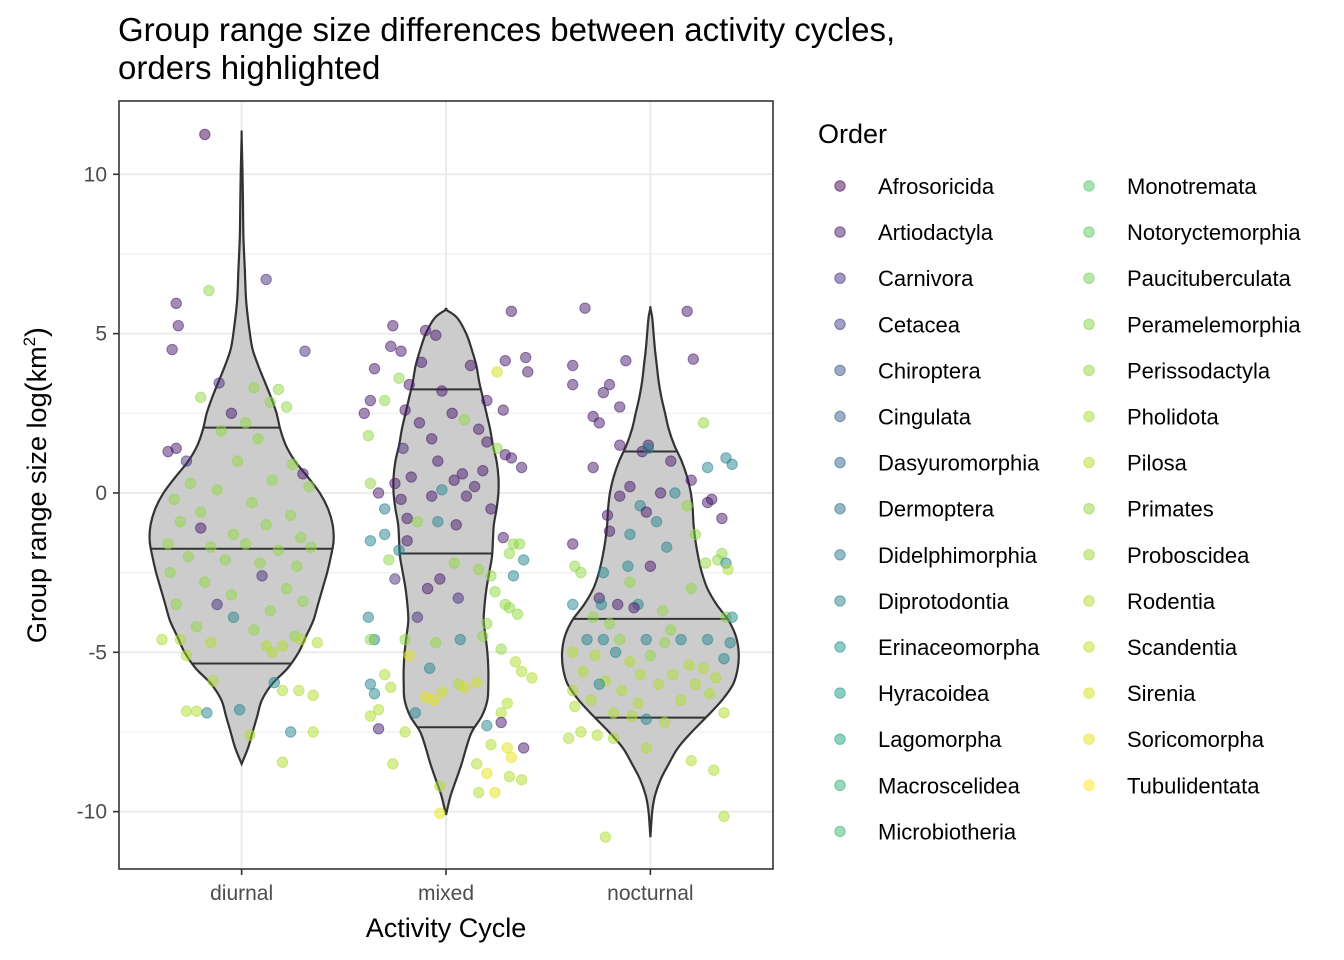 The image size is (1344, 960). What do you see at coordinates (949, 785) in the screenshot?
I see `legend-item-label: Macroscelidea` at bounding box center [949, 785].